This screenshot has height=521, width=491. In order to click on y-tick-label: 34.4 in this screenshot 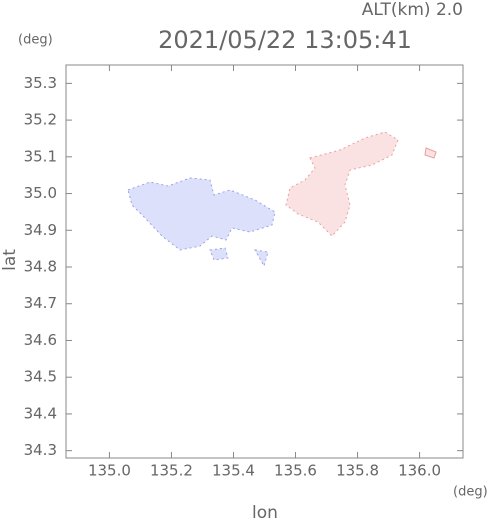, I will do `click(40, 413)`.